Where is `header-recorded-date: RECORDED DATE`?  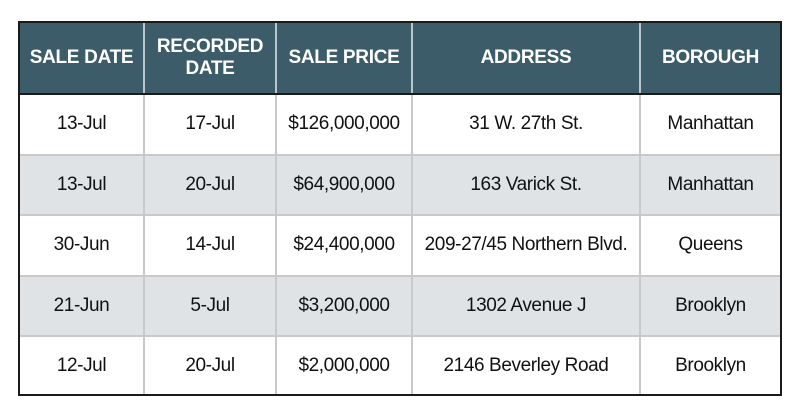
header-recorded-date: RECORDED DATE is located at coordinates (210, 59).